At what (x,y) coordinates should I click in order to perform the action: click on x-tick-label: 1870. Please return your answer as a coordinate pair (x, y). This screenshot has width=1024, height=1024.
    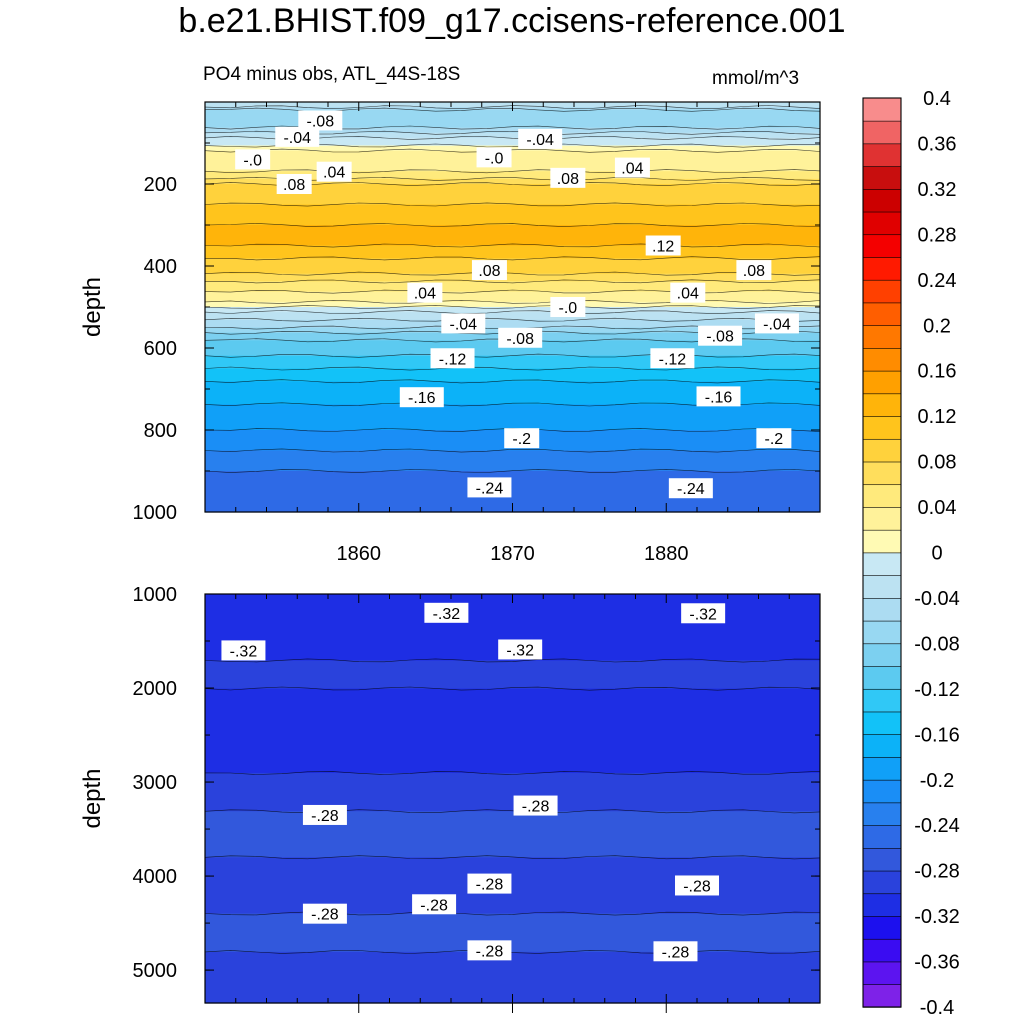
    Looking at the image, I should click on (512, 554).